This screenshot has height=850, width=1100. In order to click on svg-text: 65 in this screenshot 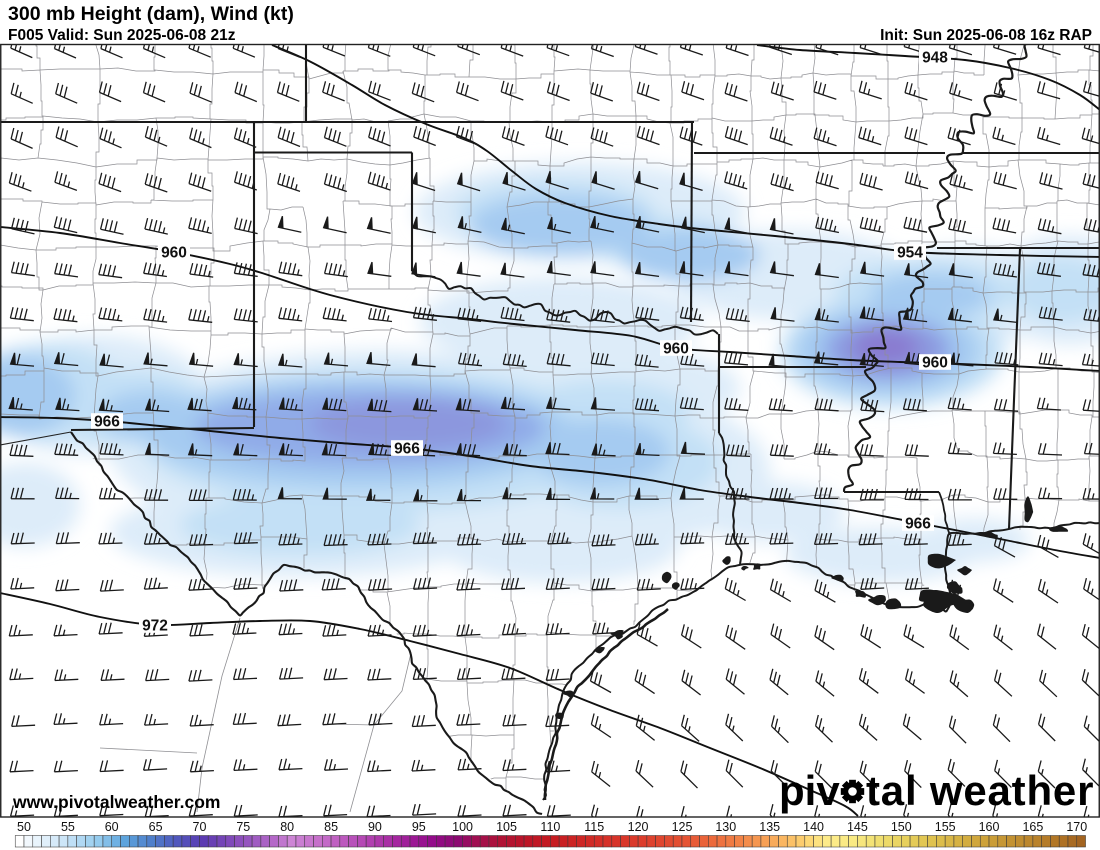, I will do `click(156, 827)`.